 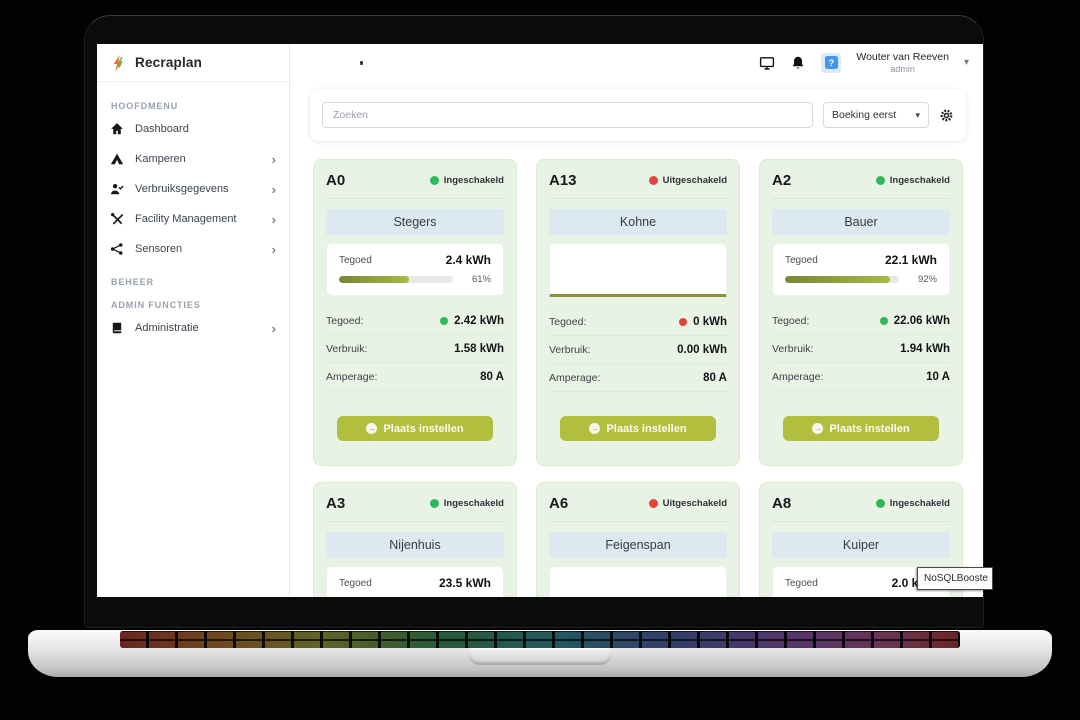 I want to click on sidebar-item-kamperen: Kamperen ›, so click(x=193, y=159).